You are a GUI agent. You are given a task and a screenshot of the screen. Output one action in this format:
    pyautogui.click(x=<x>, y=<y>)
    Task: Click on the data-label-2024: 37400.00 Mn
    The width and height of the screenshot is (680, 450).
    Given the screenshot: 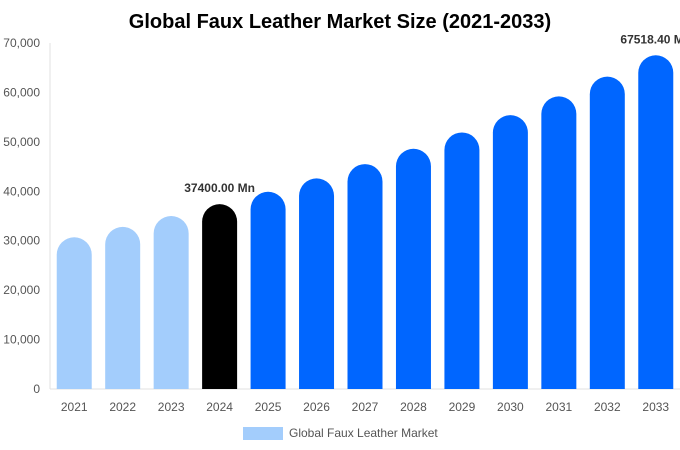 What is the action you would take?
    pyautogui.click(x=219, y=188)
    